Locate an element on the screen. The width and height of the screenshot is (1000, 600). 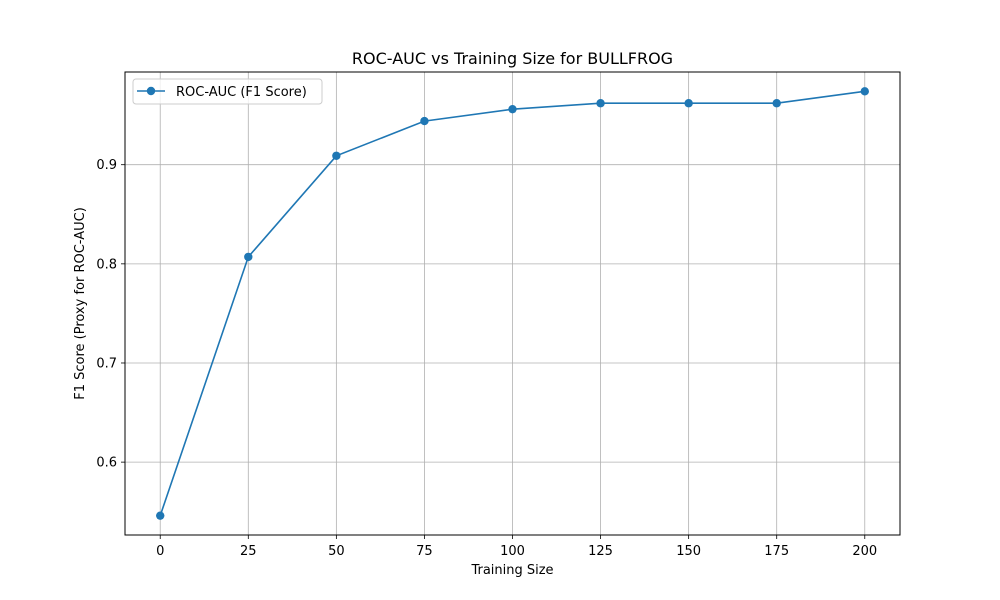
legend: ROC-AUC (F1 Score) is located at coordinates (227, 91).